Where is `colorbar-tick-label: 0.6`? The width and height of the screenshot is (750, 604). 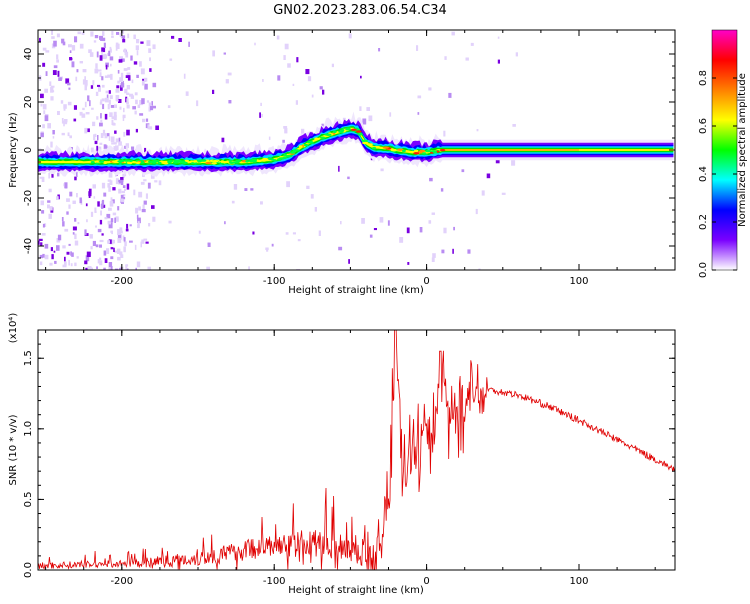
colorbar-tick-label: 0.6 is located at coordinates (703, 126).